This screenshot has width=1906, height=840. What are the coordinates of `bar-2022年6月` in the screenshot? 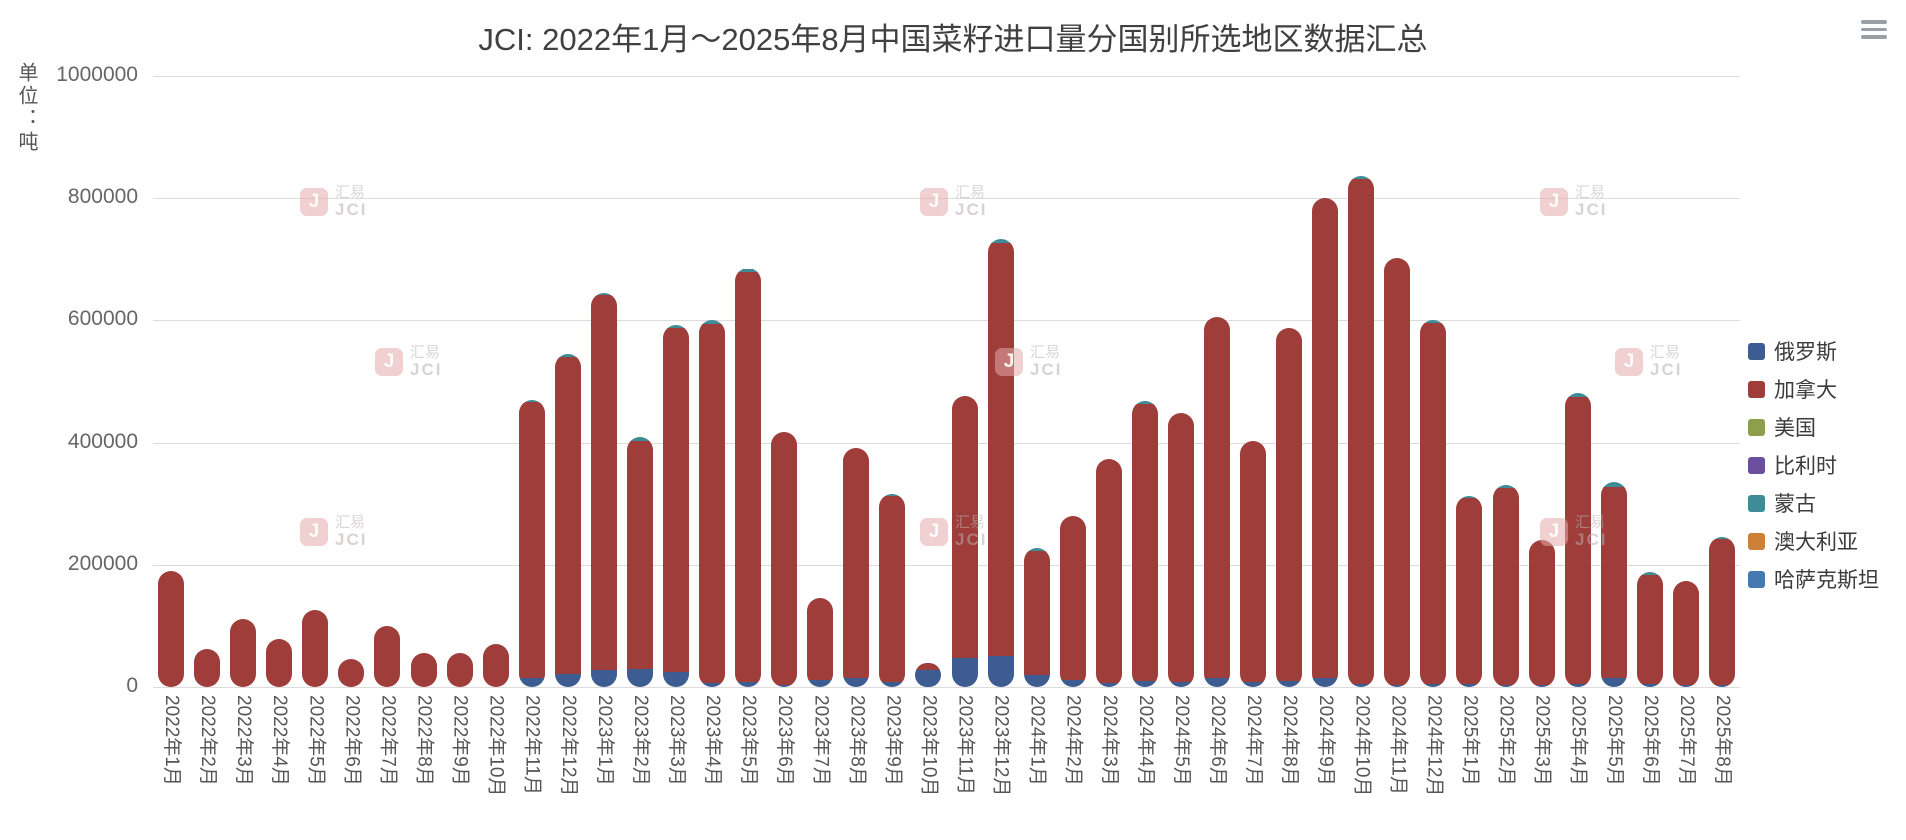 It's located at (351, 672).